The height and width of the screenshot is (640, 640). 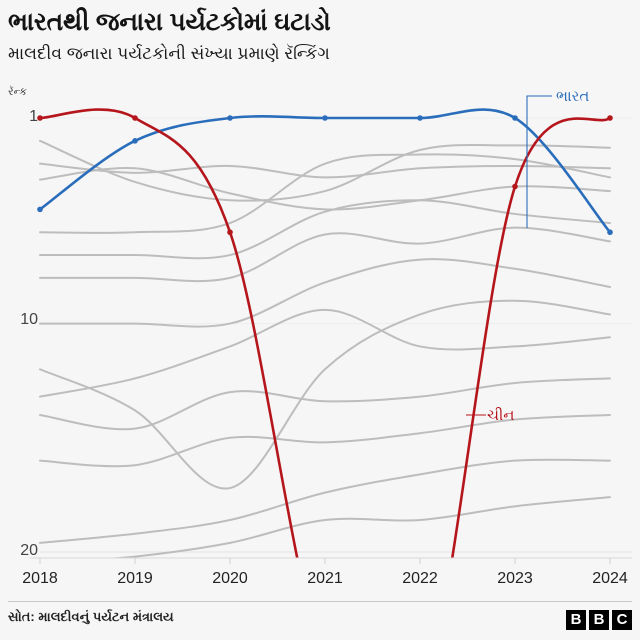 I want to click on series-label-india: ભારત, so click(x=573, y=96).